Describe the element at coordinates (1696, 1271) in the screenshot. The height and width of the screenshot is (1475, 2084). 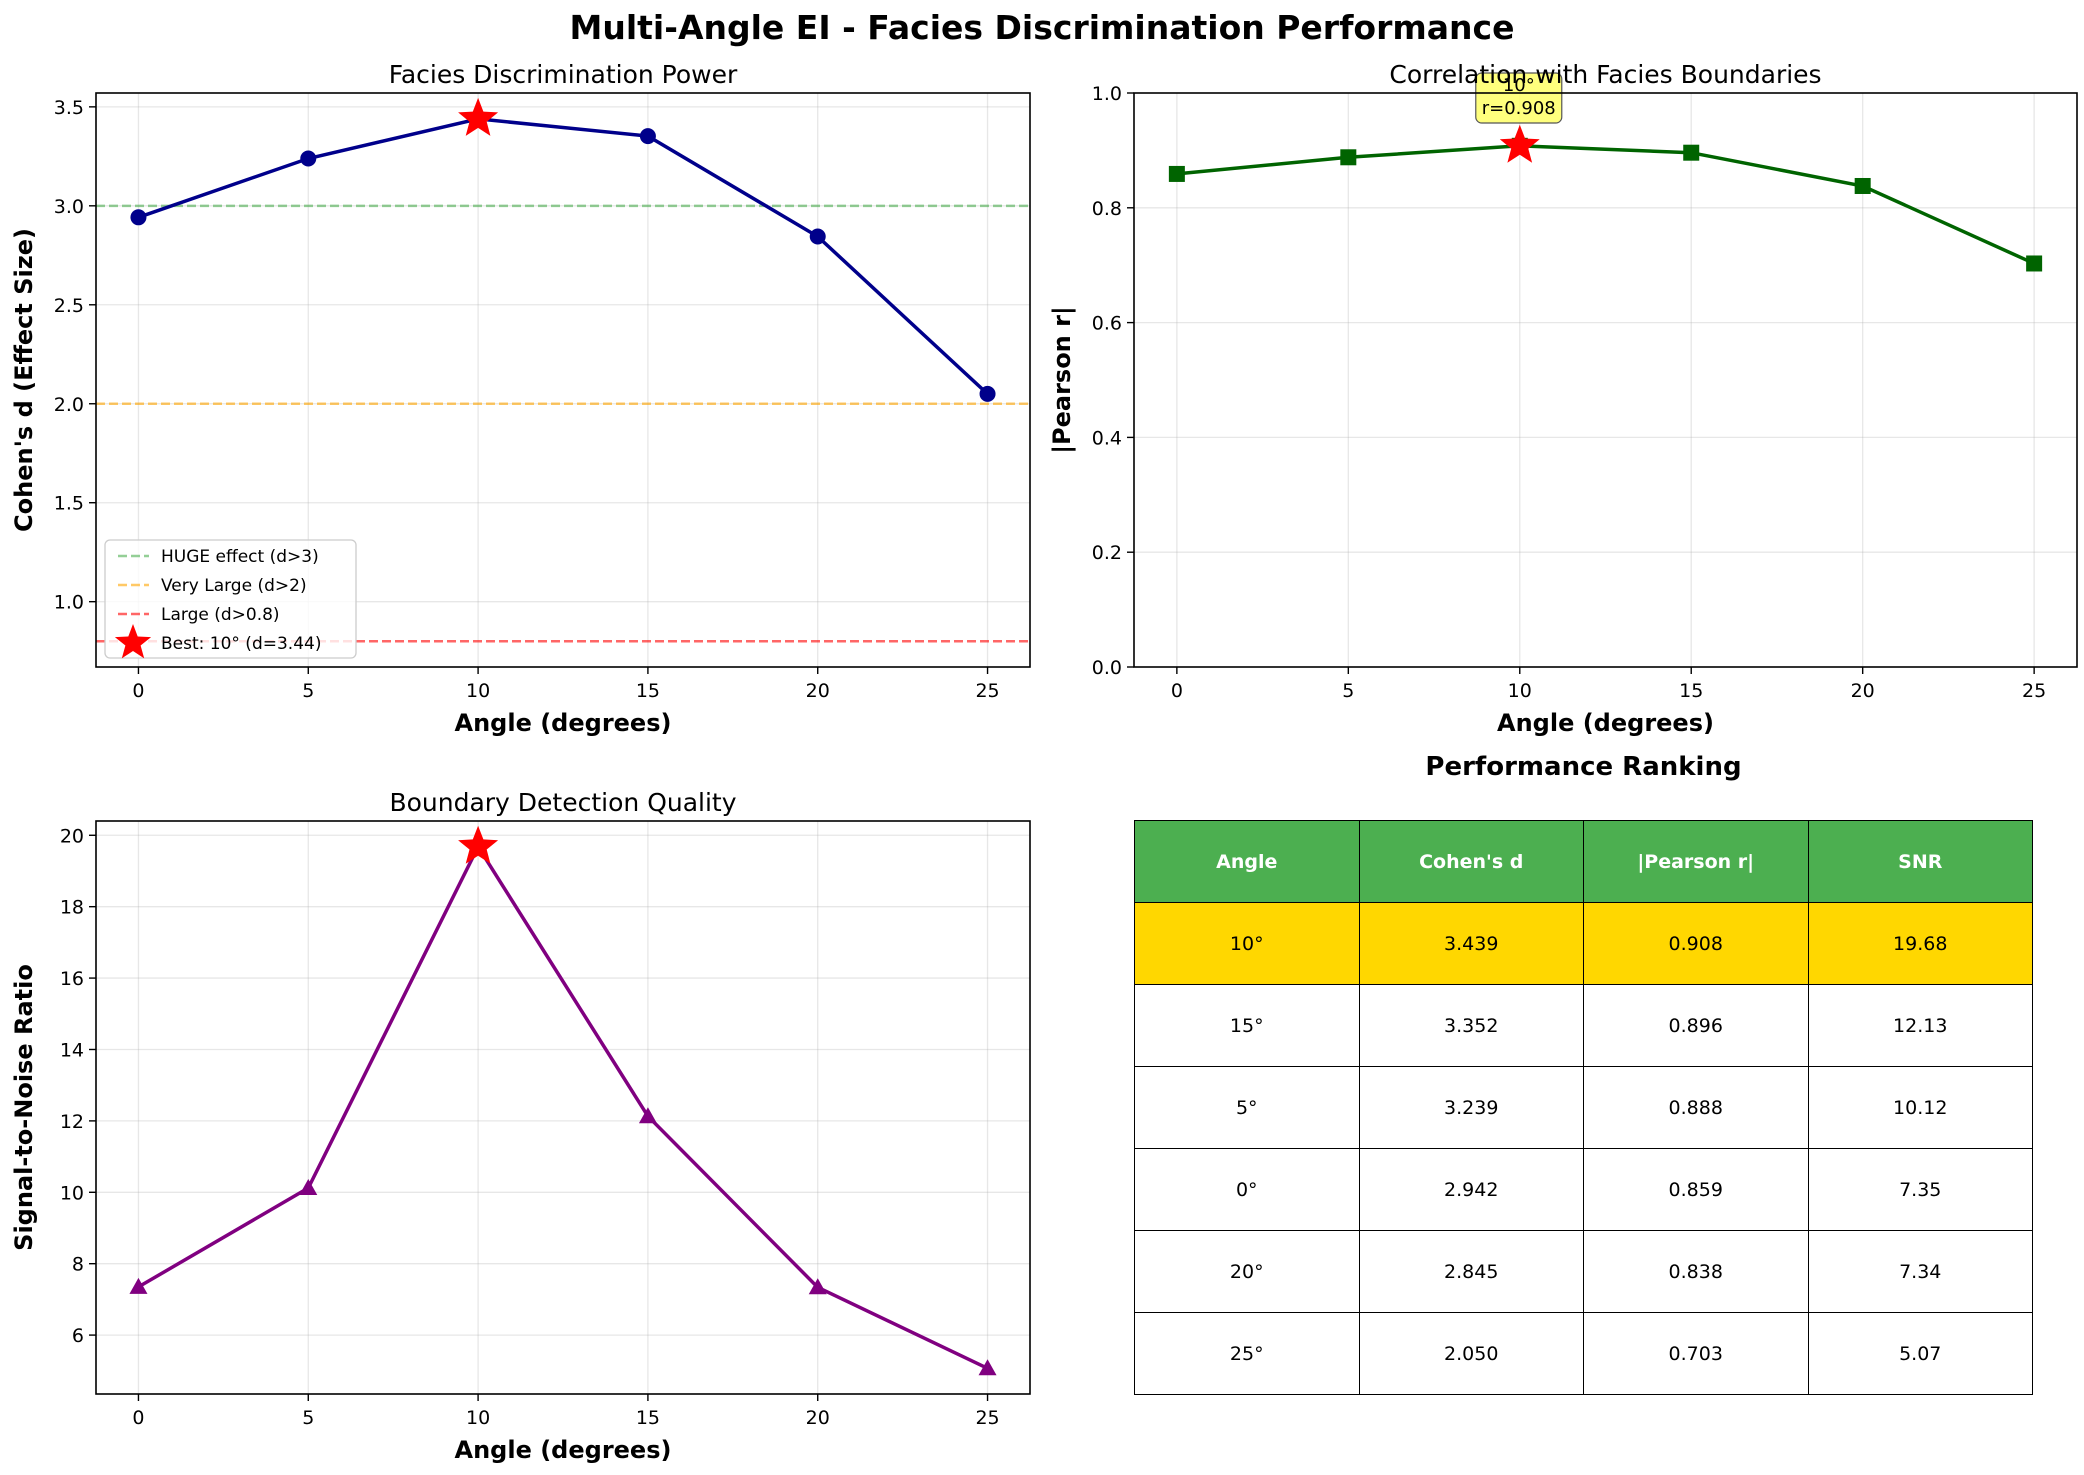
I see `table-cell: 0.838` at that location.